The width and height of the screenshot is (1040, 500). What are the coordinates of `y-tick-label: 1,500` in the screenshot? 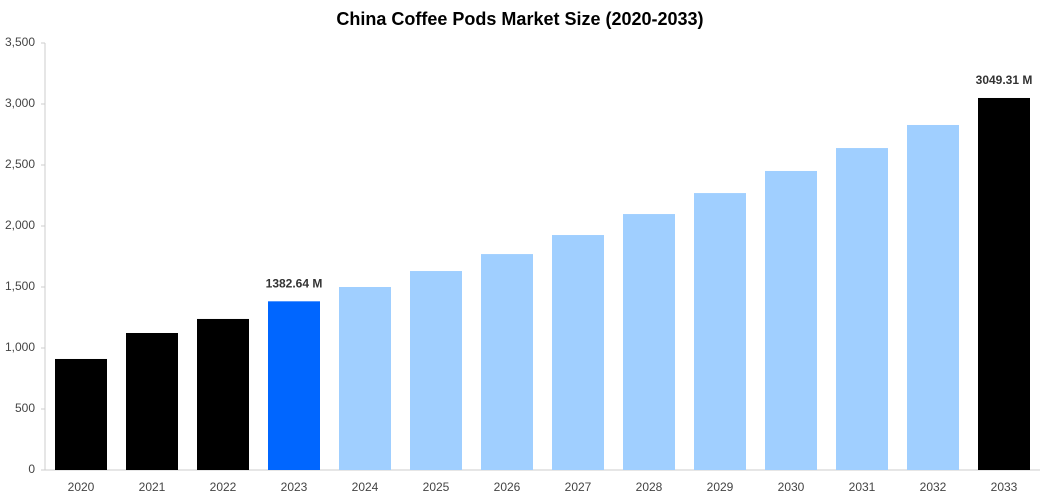 It's located at (20, 286).